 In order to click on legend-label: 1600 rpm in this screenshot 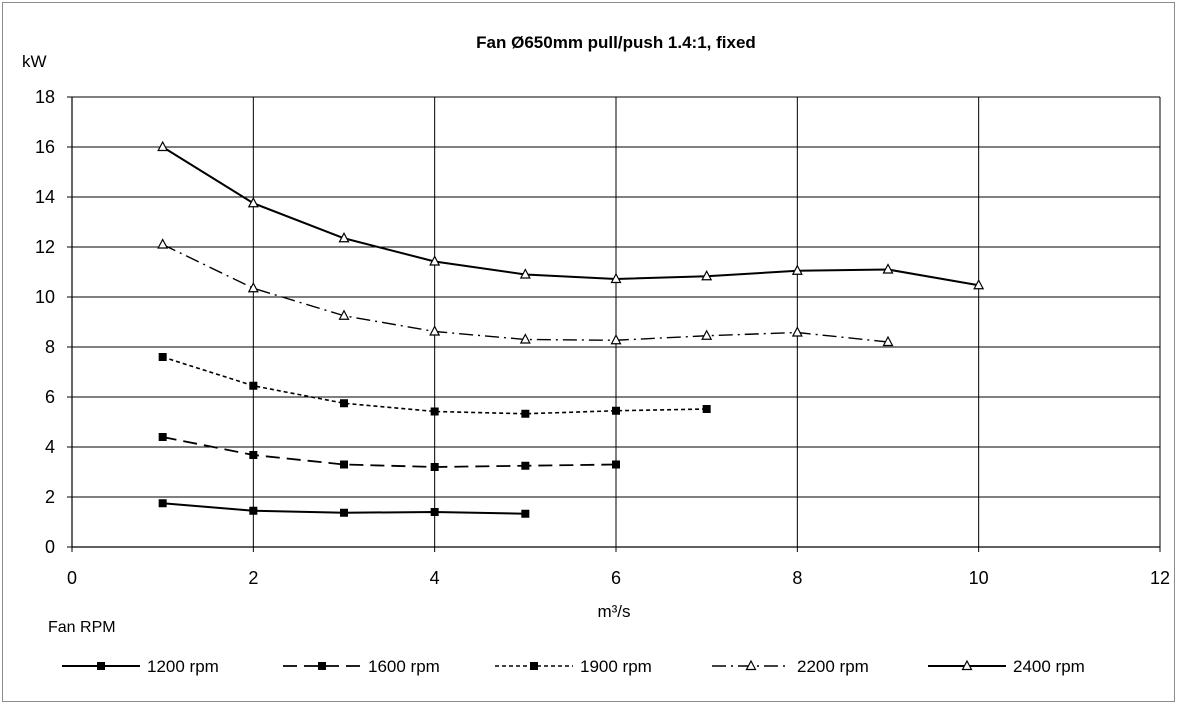, I will do `click(404, 666)`.